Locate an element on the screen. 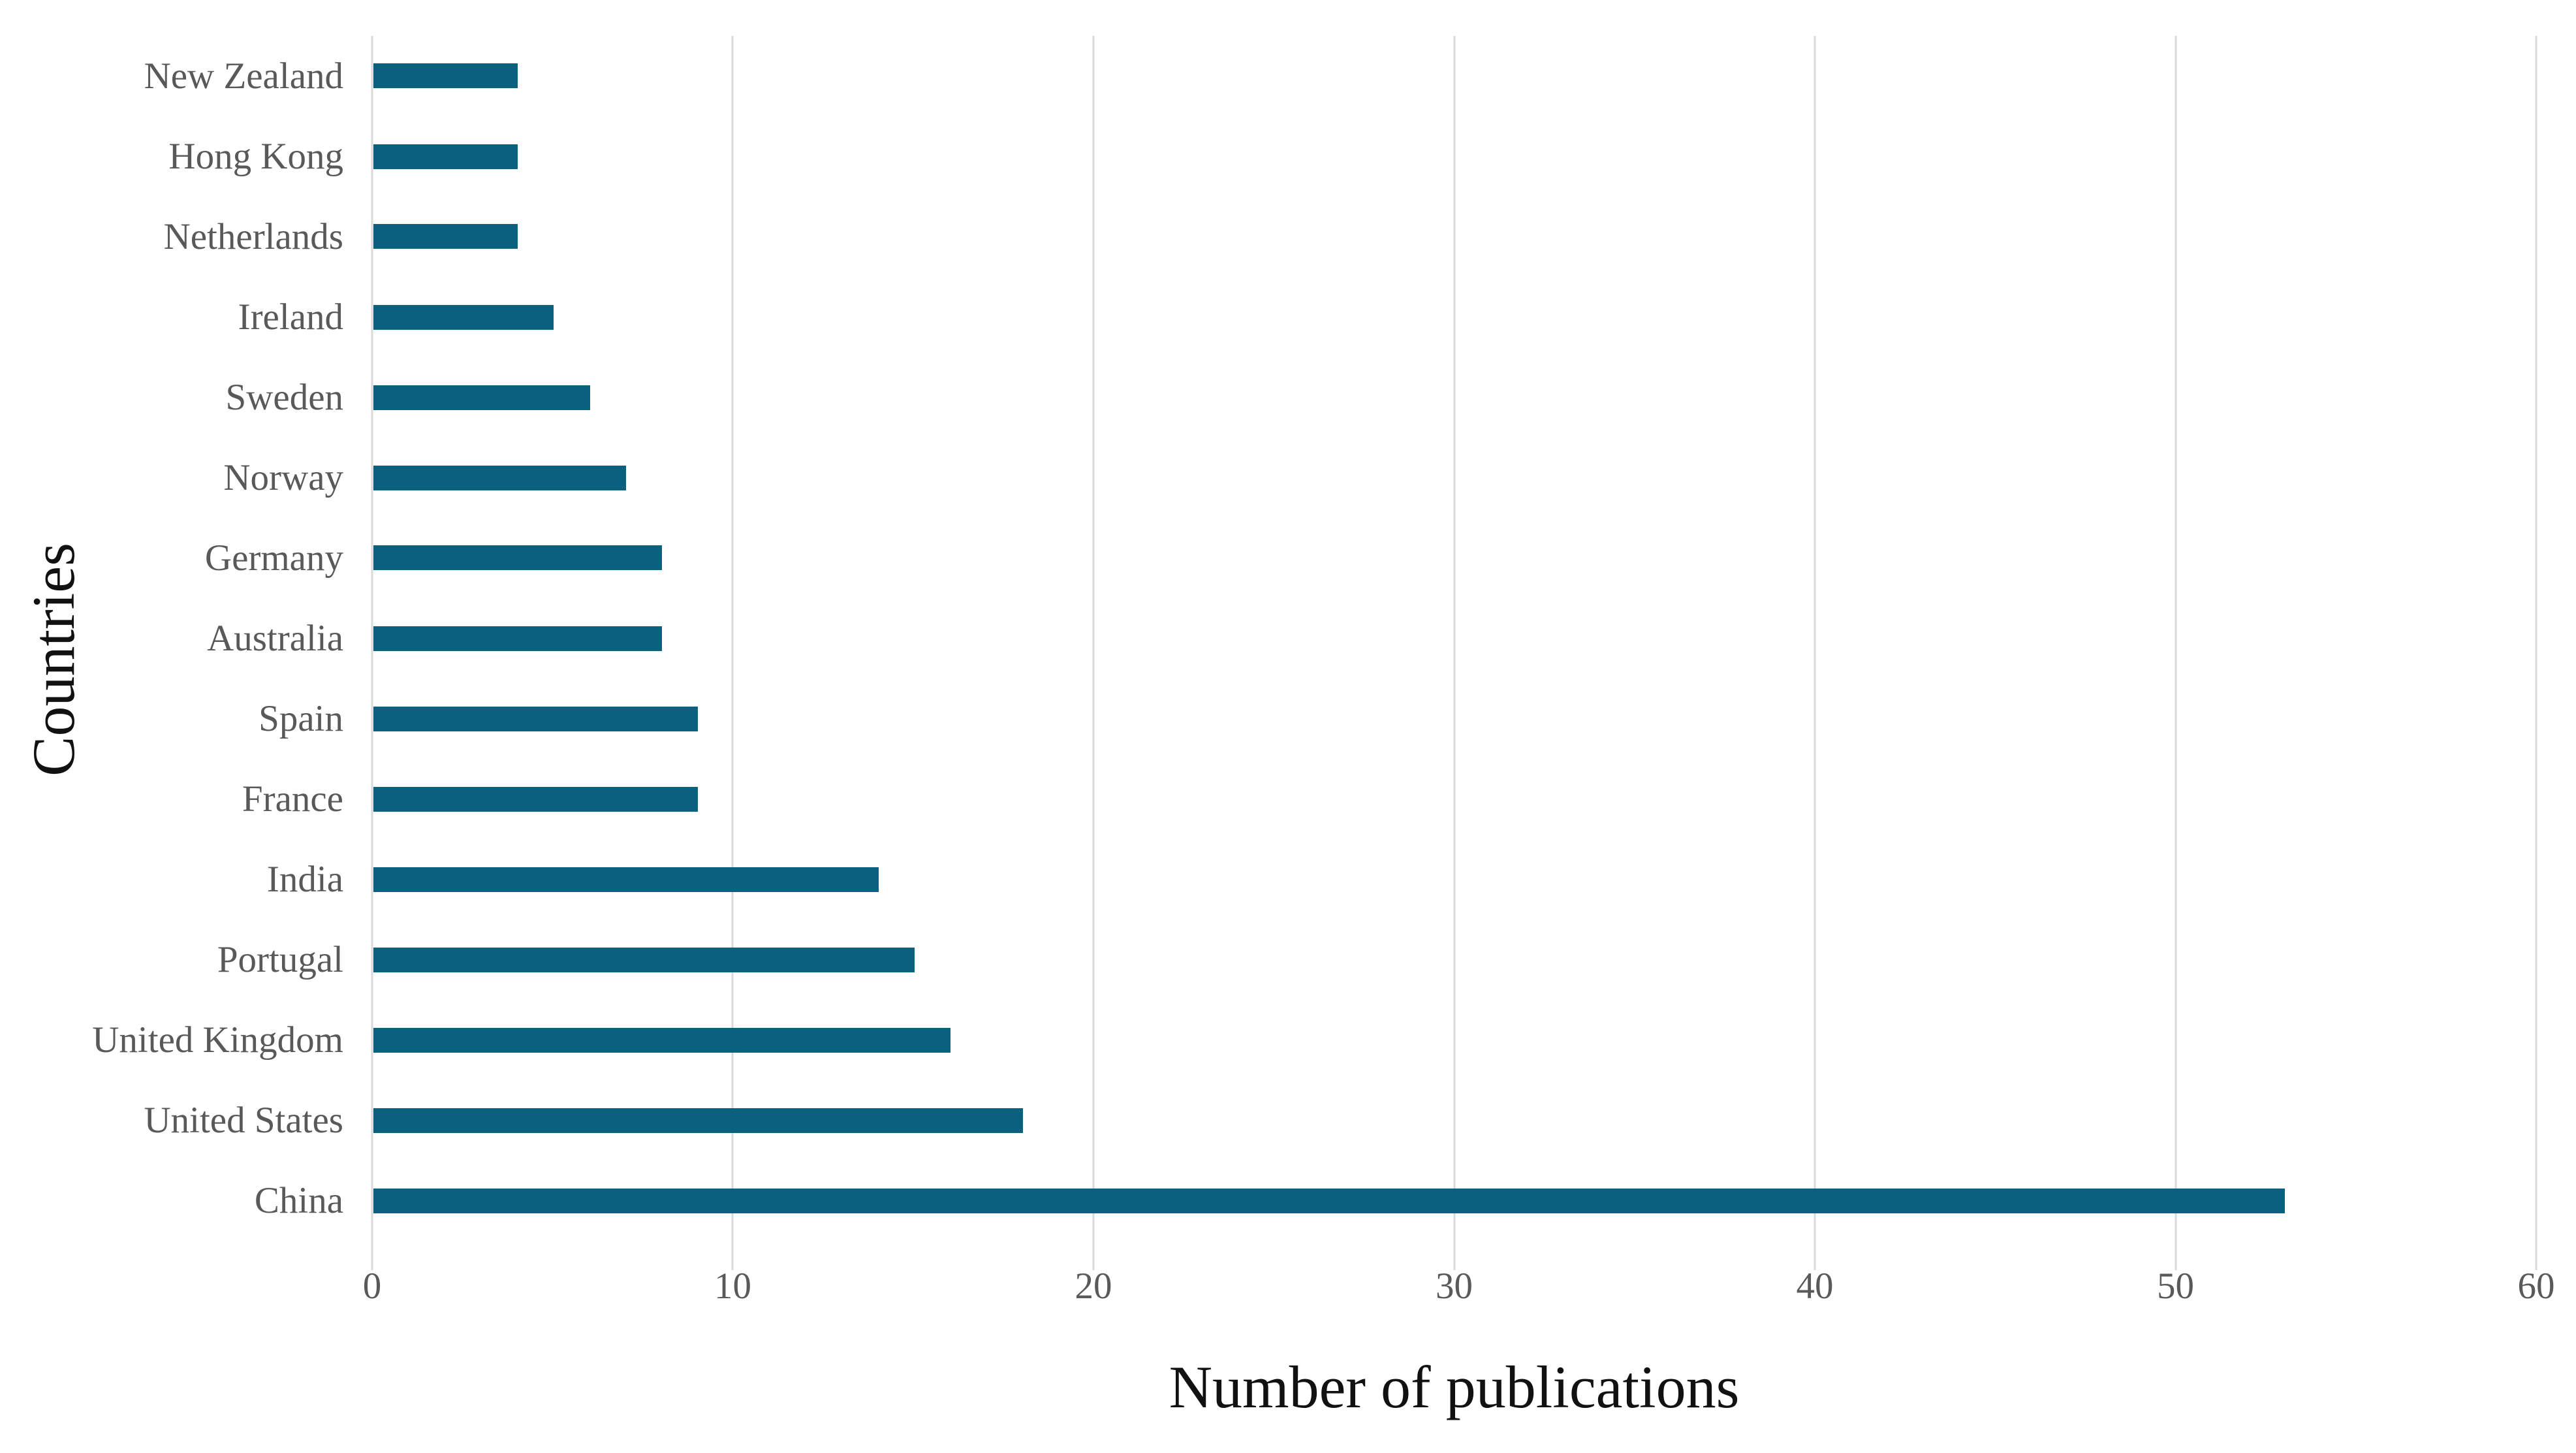  category-label: Norway is located at coordinates (283, 477).